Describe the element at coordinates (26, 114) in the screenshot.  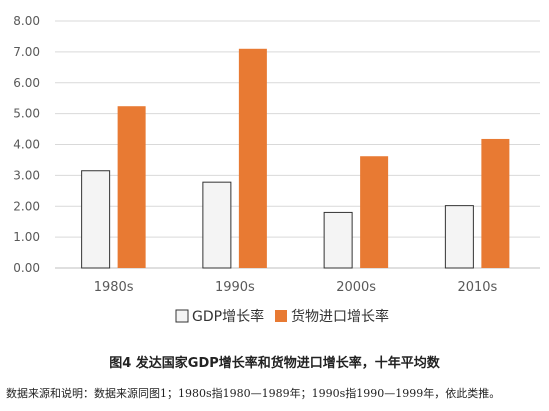
I see `y-tick-label: 5.00` at that location.